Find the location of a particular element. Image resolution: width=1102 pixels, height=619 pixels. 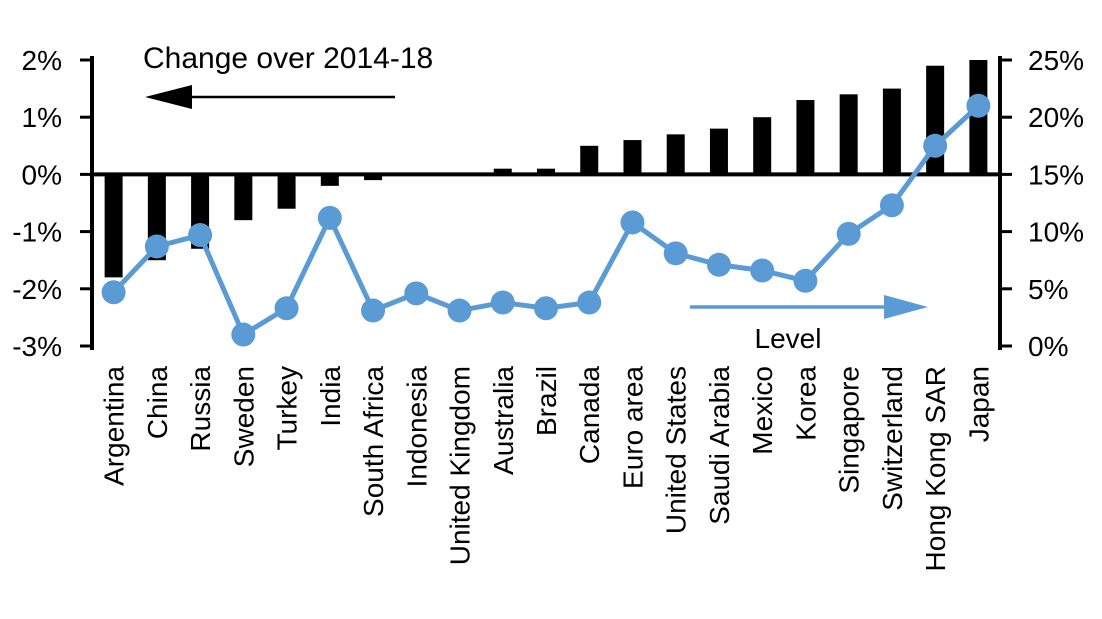

x-axis-label: Mexico is located at coordinates (762, 410).